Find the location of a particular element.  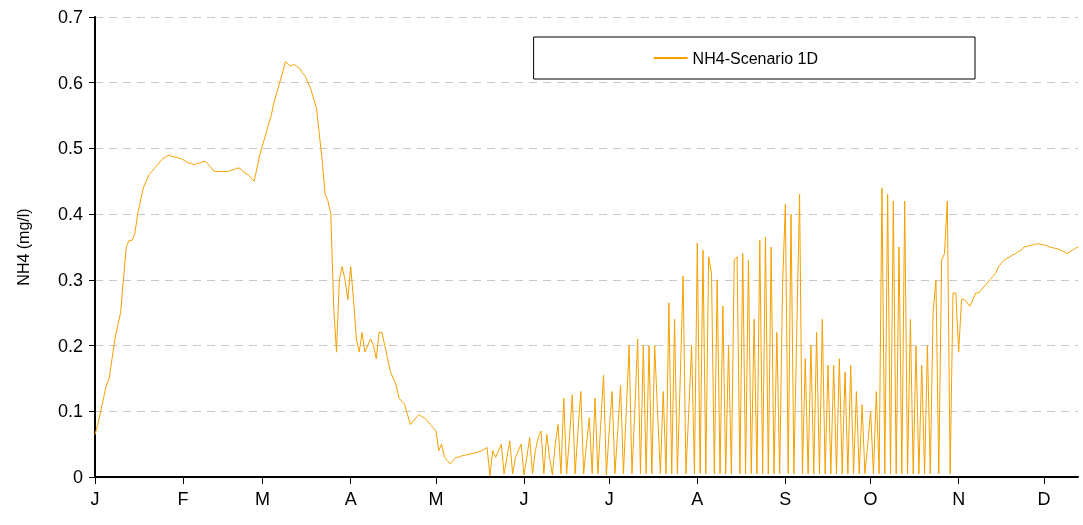

y-tick-label: 0.4 is located at coordinates (70, 214).